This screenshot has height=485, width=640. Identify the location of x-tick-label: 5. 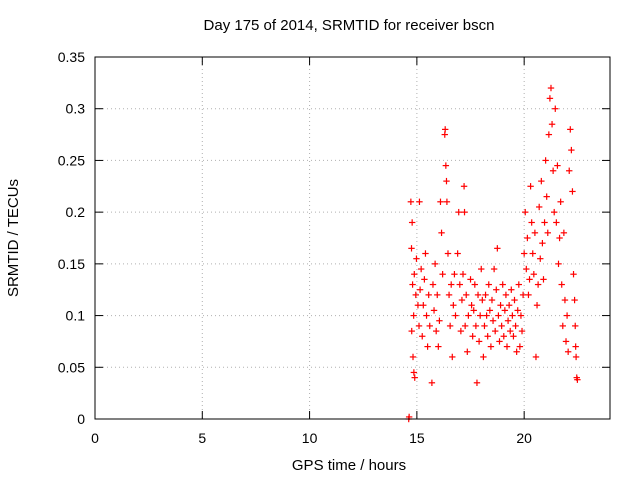
(202, 438).